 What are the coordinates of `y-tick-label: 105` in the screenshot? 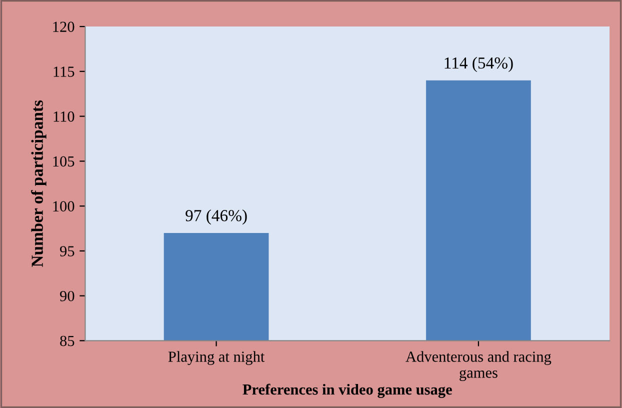 It's located at (63, 161).